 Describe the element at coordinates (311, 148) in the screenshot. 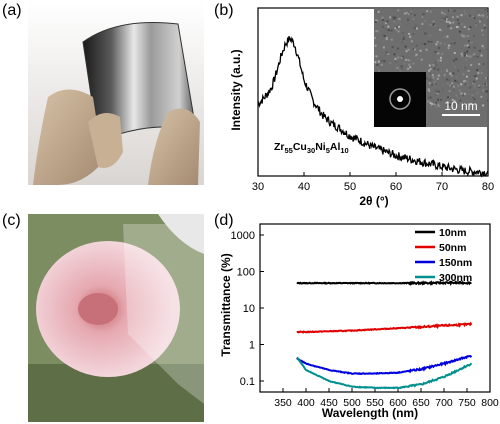

I see `composition-annotation: Zr55Cu30Ni5Al10` at that location.